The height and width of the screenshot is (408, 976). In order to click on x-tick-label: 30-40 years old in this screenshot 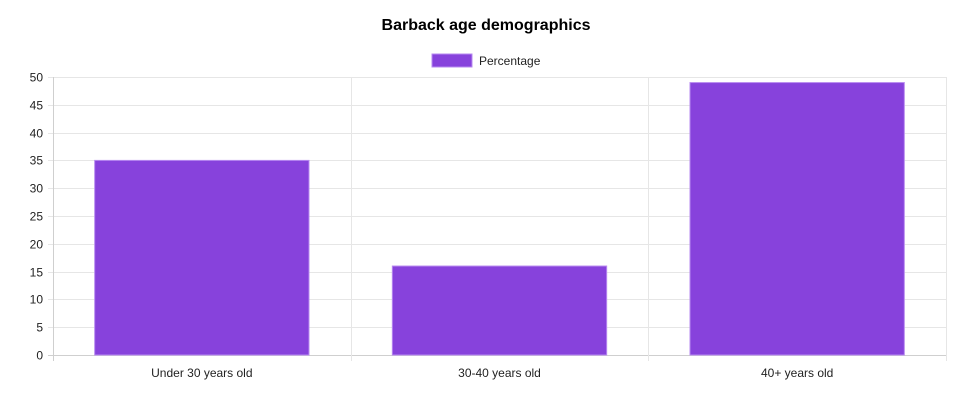, I will do `click(499, 373)`.